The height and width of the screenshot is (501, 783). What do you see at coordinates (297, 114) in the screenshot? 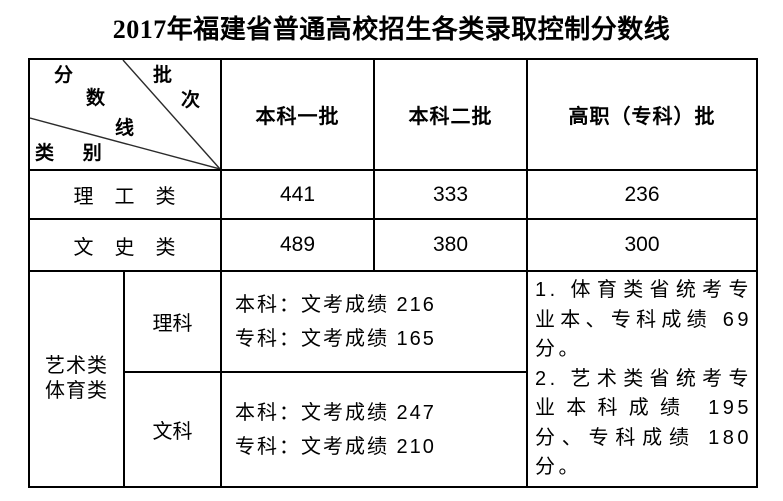
I see `column-header-benke-1: 本科一批` at bounding box center [297, 114].